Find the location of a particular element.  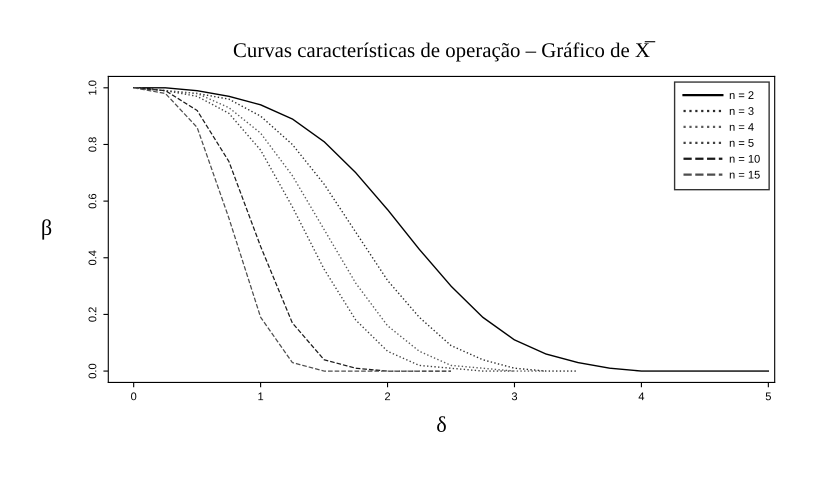

legend-label: n = 3 is located at coordinates (742, 111).